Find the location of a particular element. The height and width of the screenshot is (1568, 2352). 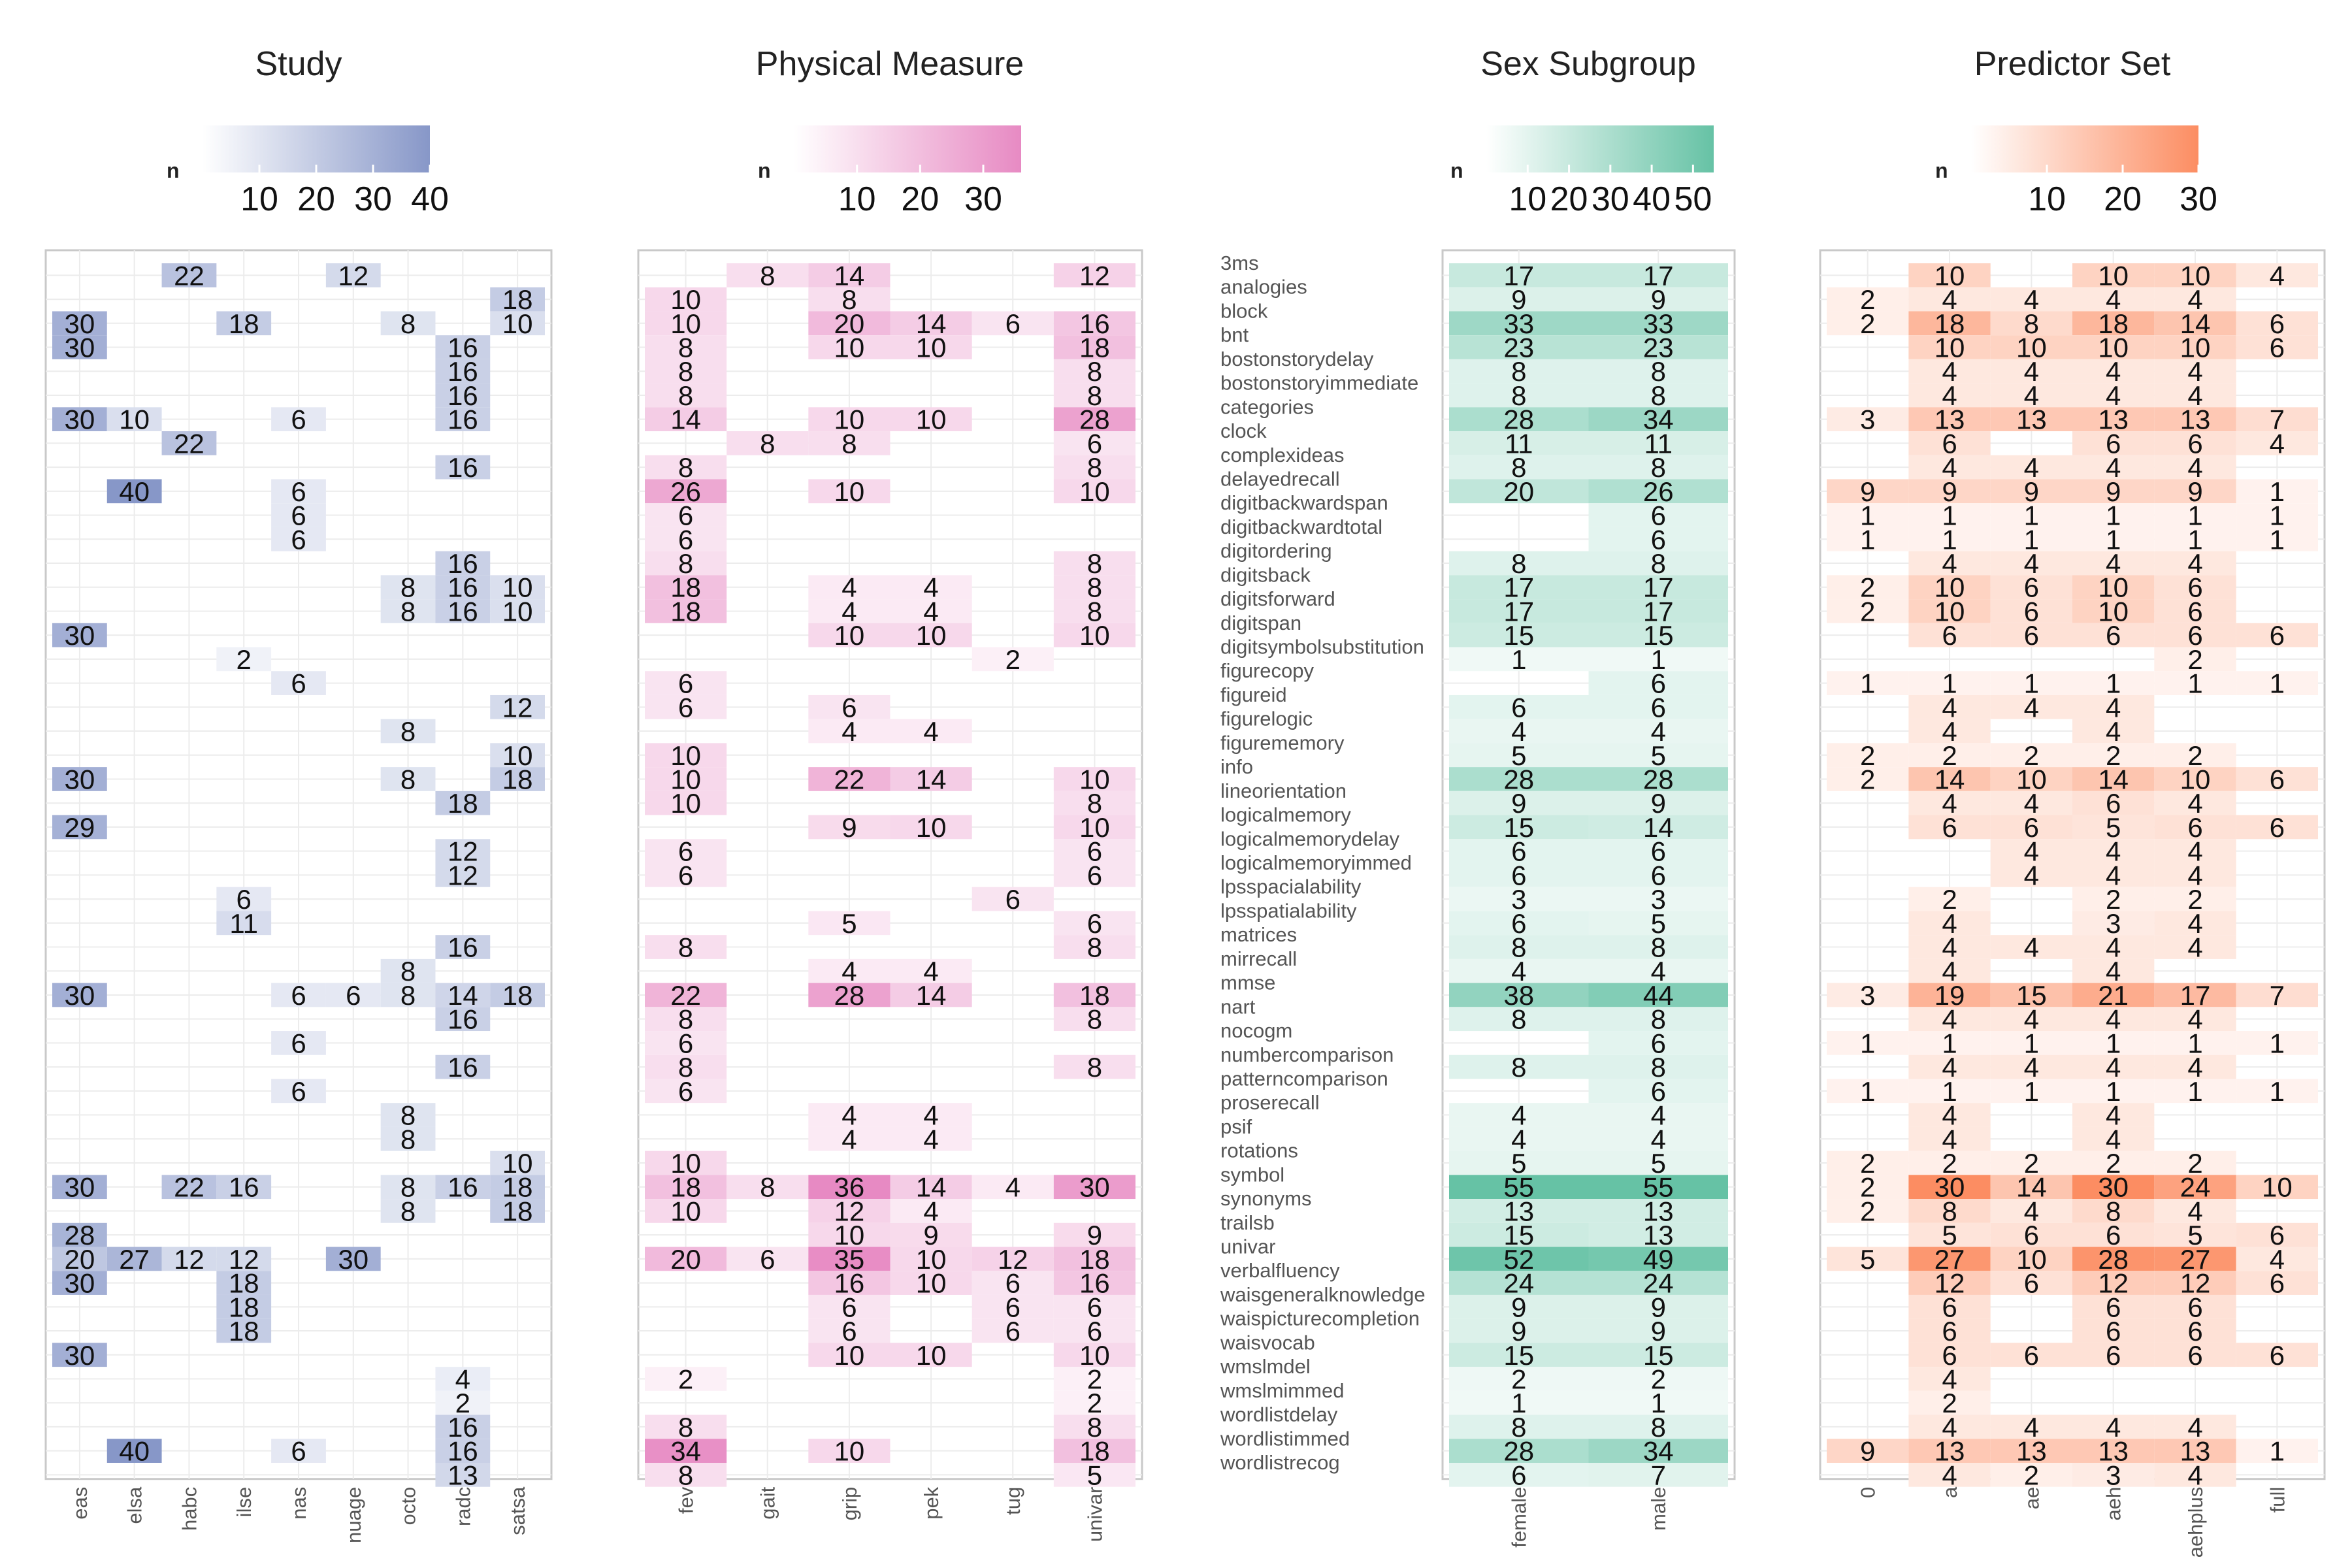

cell-value: 14 is located at coordinates (931, 779).